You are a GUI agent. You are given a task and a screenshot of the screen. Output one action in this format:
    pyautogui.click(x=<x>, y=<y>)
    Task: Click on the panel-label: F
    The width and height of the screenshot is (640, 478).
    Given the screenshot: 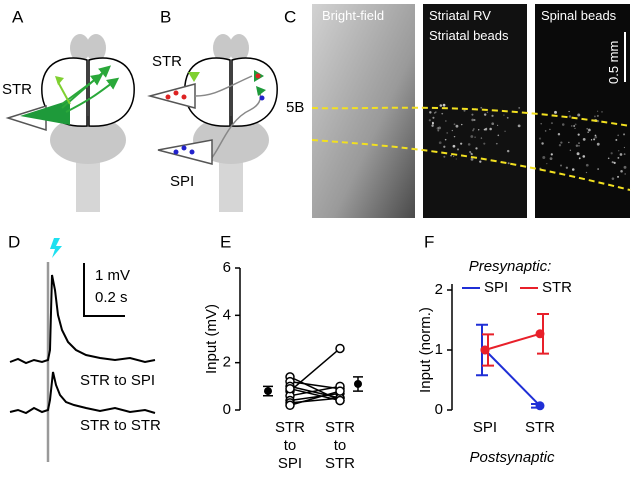 What is the action you would take?
    pyautogui.click(x=429, y=241)
    